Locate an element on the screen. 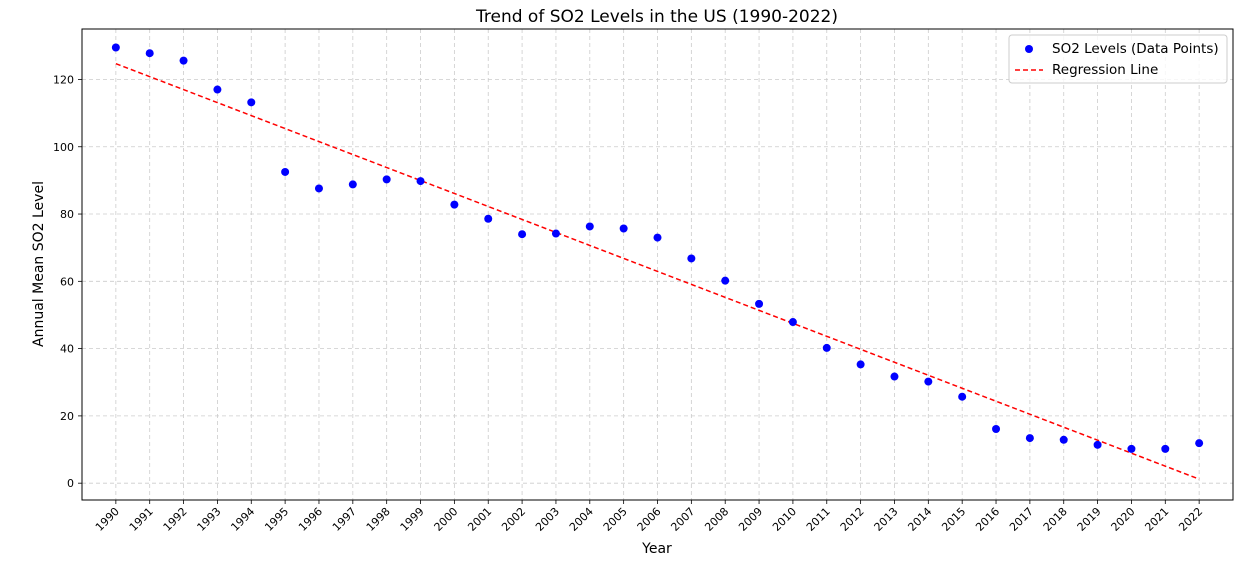 The image size is (1243, 568). x-tick-label: 2002 is located at coordinates (513, 519).